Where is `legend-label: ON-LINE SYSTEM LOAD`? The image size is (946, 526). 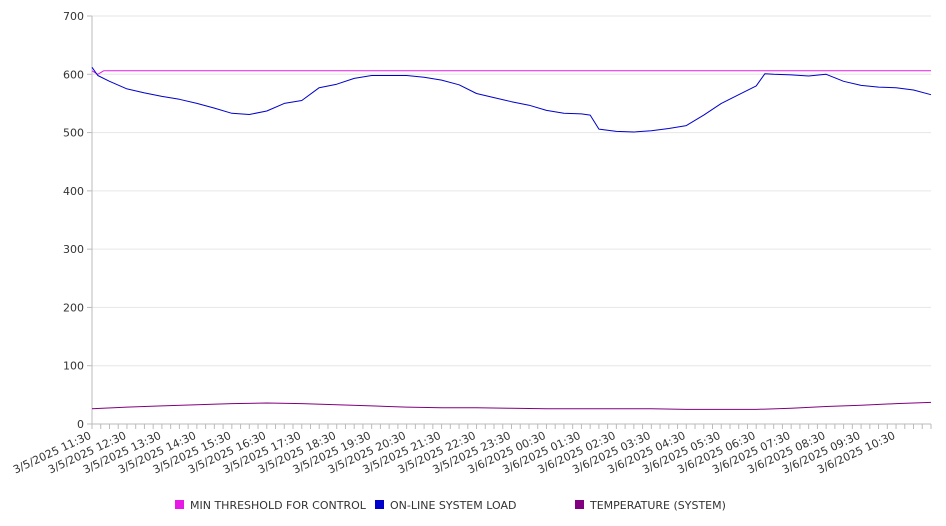
legend-label: ON-LINE SYSTEM LOAD is located at coordinates (453, 505).